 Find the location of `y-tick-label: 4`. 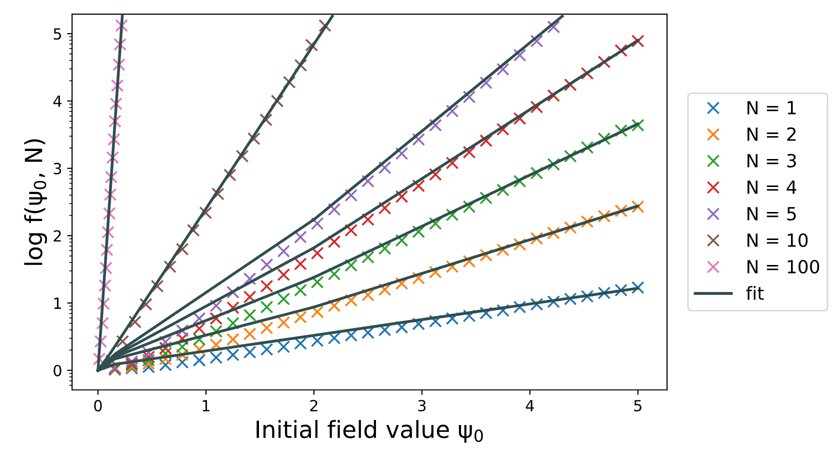

y-tick-label: 4 is located at coordinates (57, 101).